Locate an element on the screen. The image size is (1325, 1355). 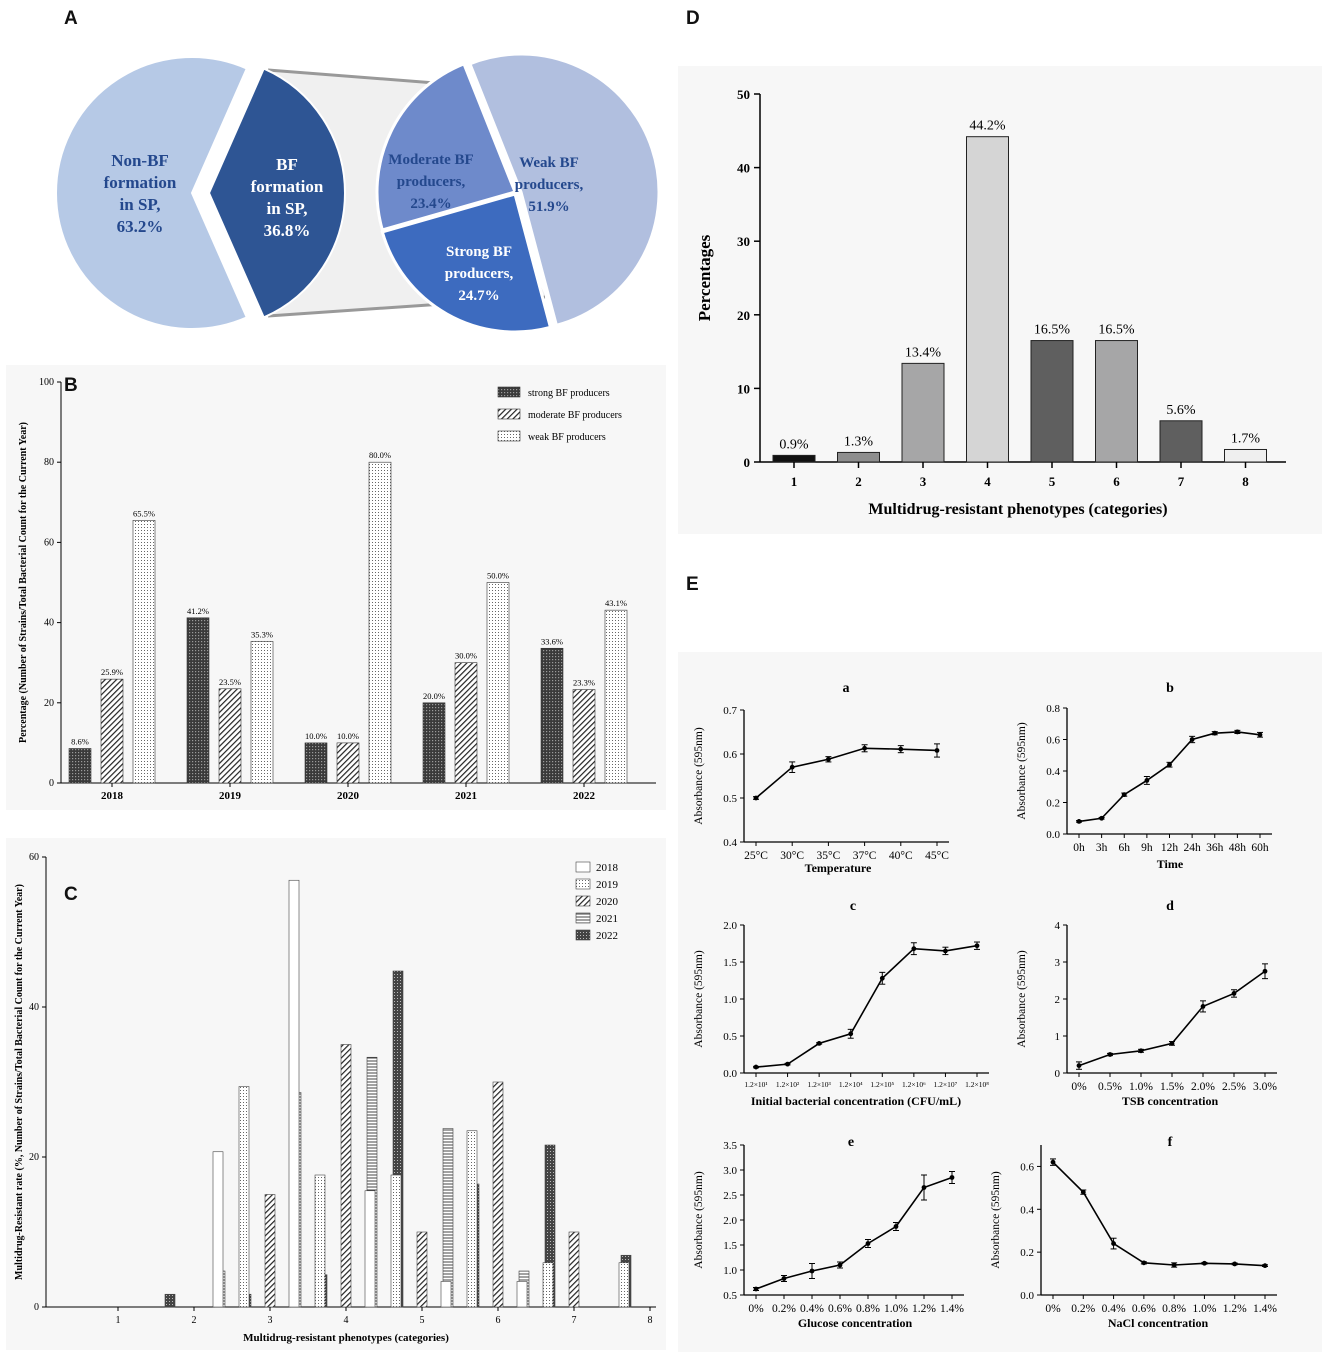
b-y-tick-label: 20 is located at coordinates (49, 703).